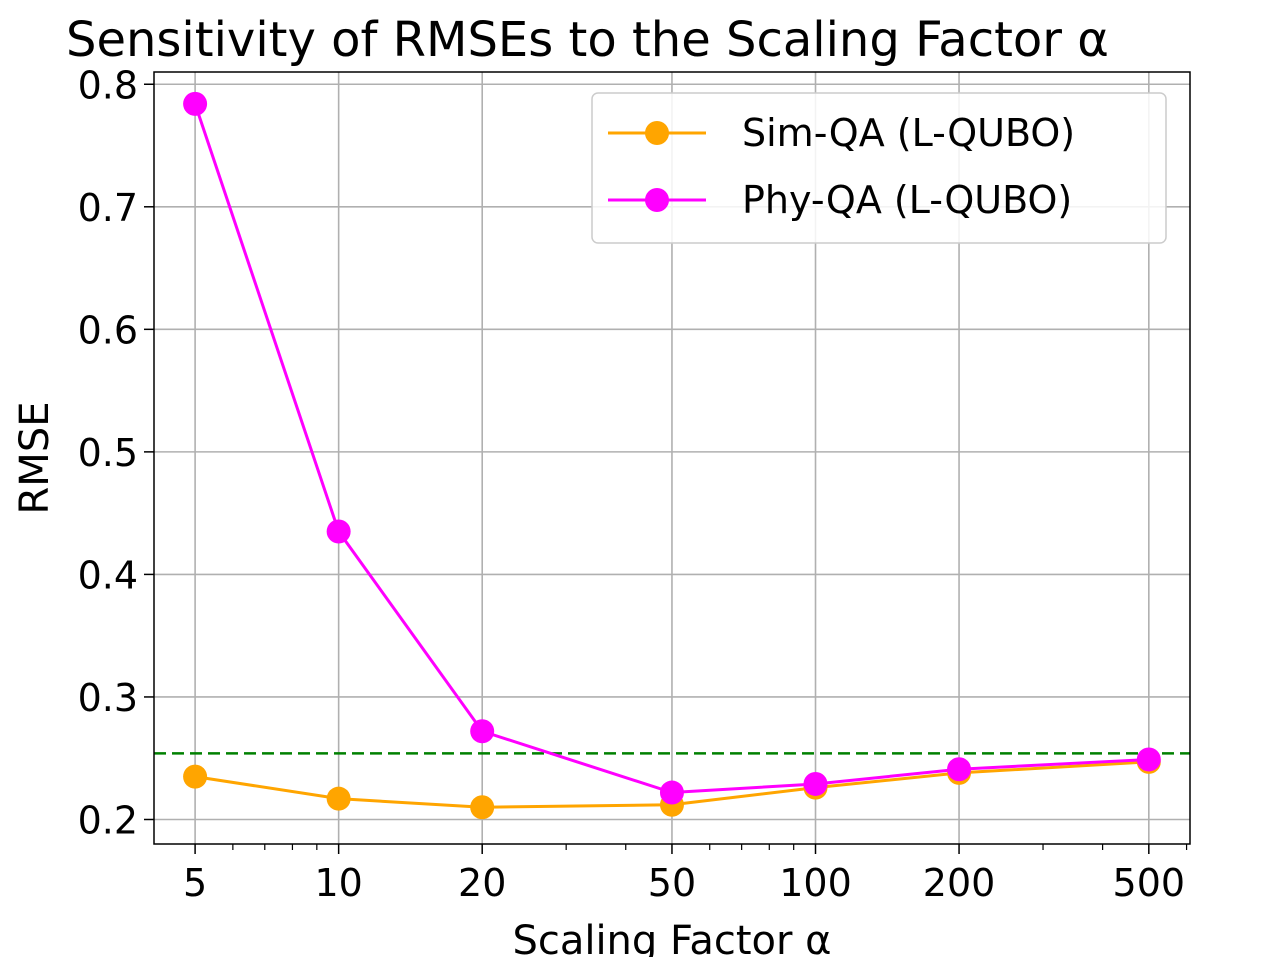 The height and width of the screenshot is (957, 1287). I want to click on y-tick-label: 0.3, so click(108, 698).